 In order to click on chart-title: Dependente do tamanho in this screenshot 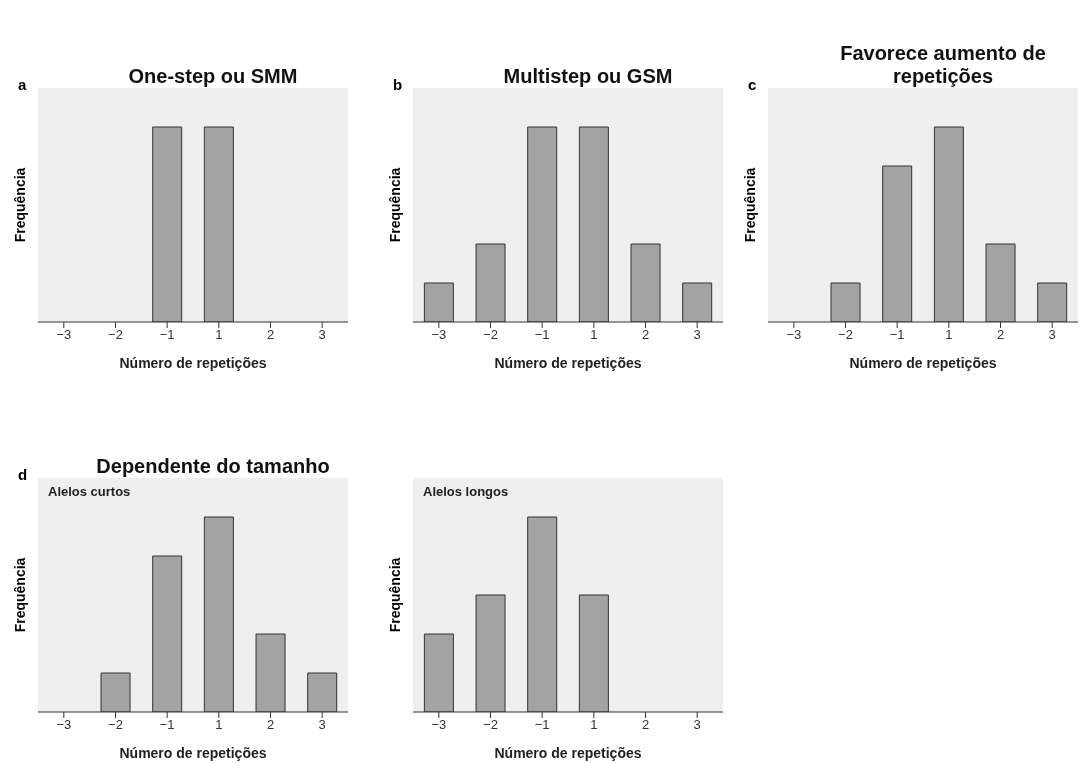, I will do `click(213, 466)`.